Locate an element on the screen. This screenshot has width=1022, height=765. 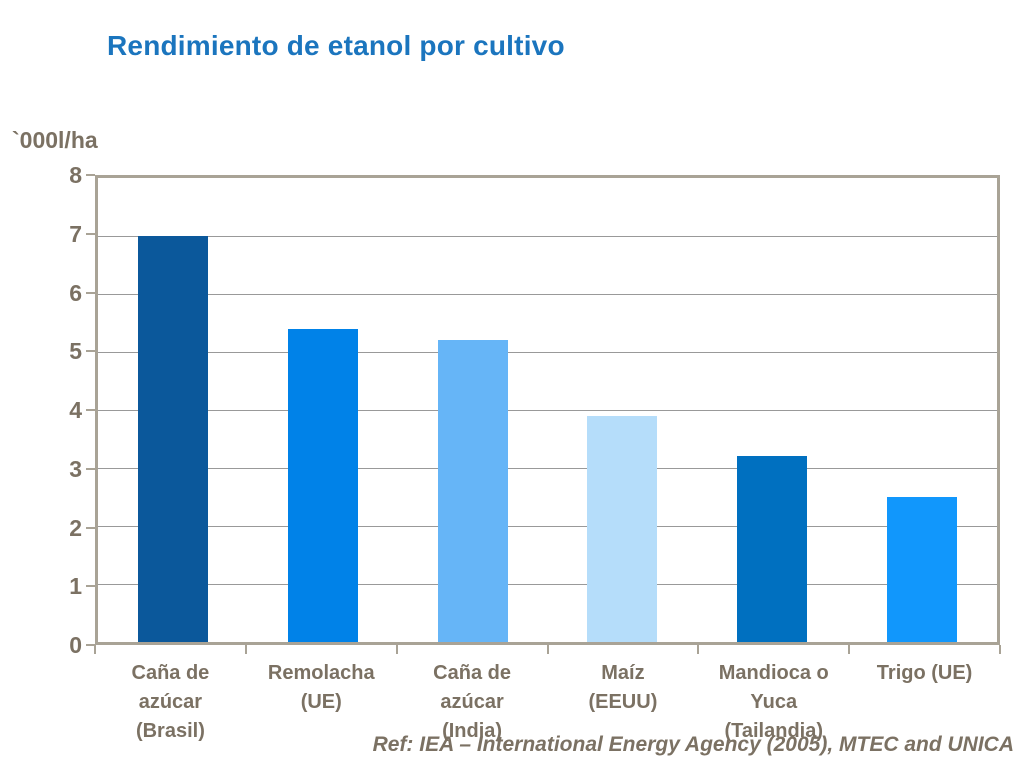
y-tick-label-2: 2 is located at coordinates (75, 527).